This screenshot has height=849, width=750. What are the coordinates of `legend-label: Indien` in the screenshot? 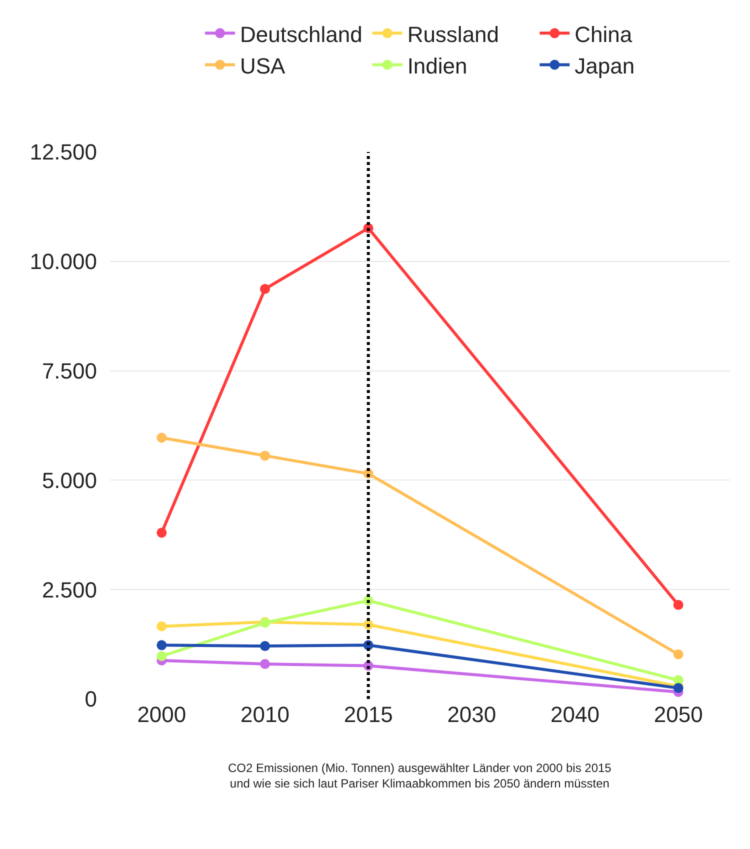 It's located at (437, 65).